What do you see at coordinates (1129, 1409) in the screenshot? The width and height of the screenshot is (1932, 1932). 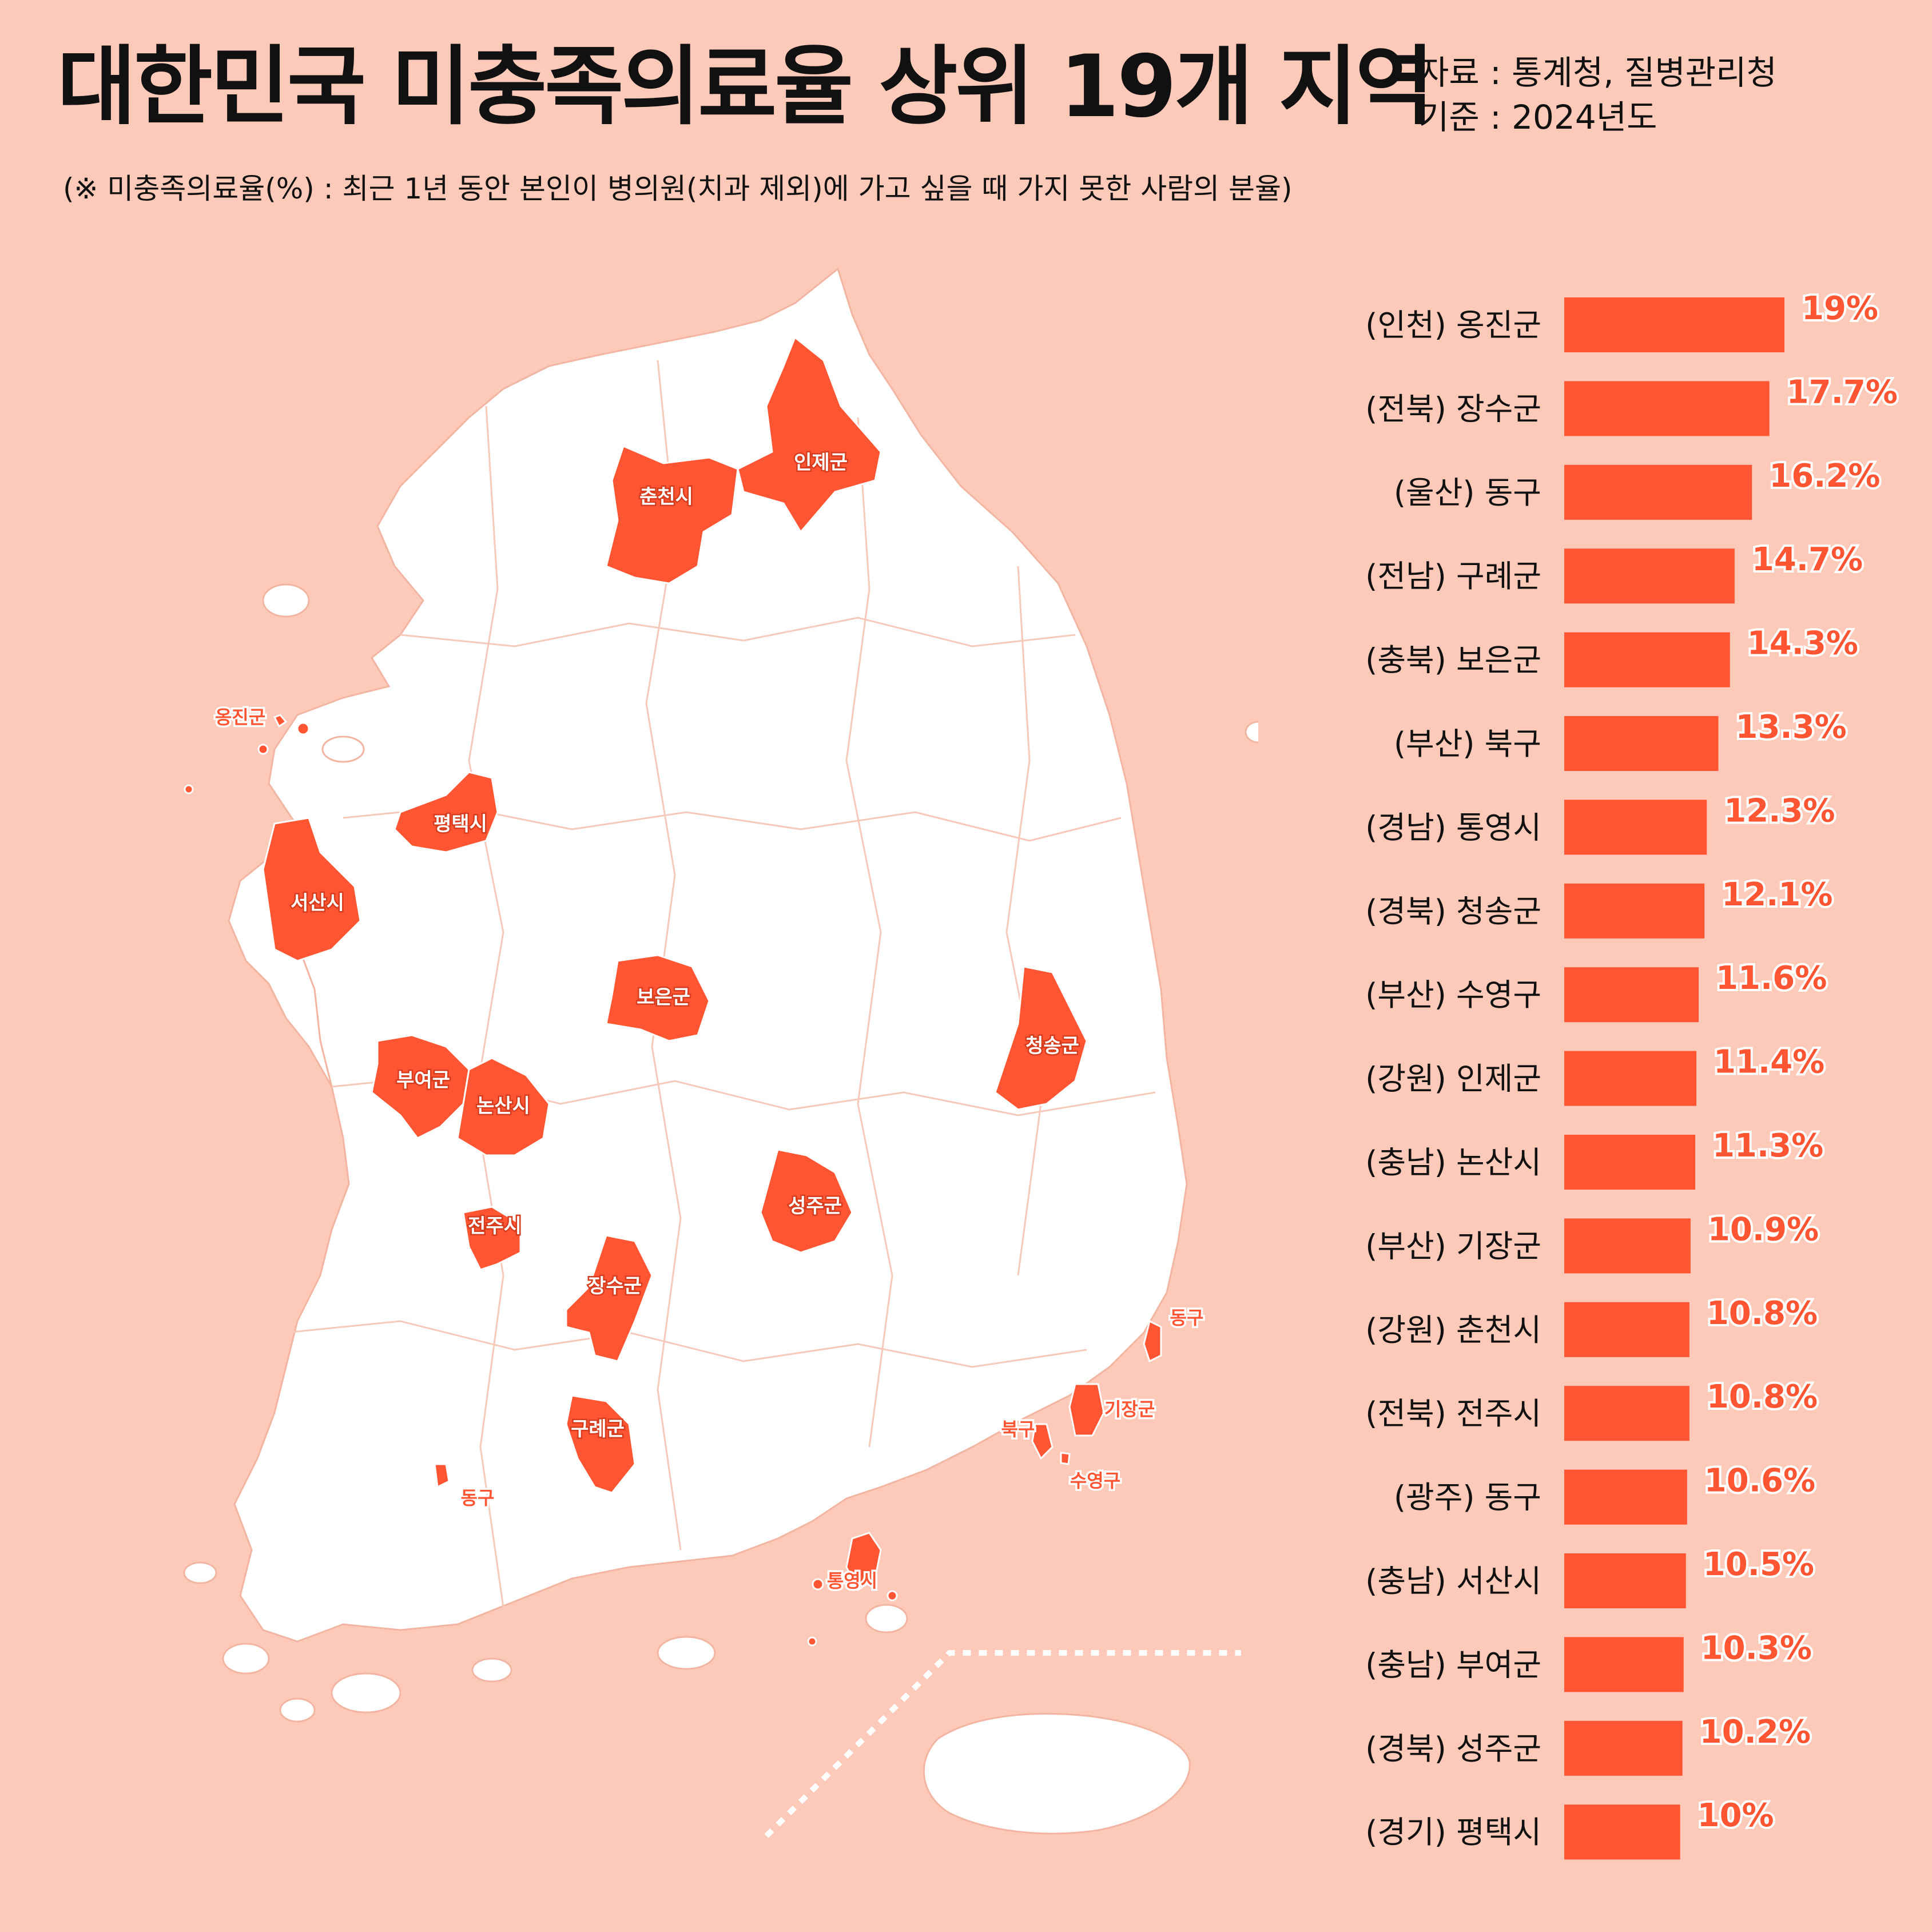 I see `map-label-gijang: 기장군` at bounding box center [1129, 1409].